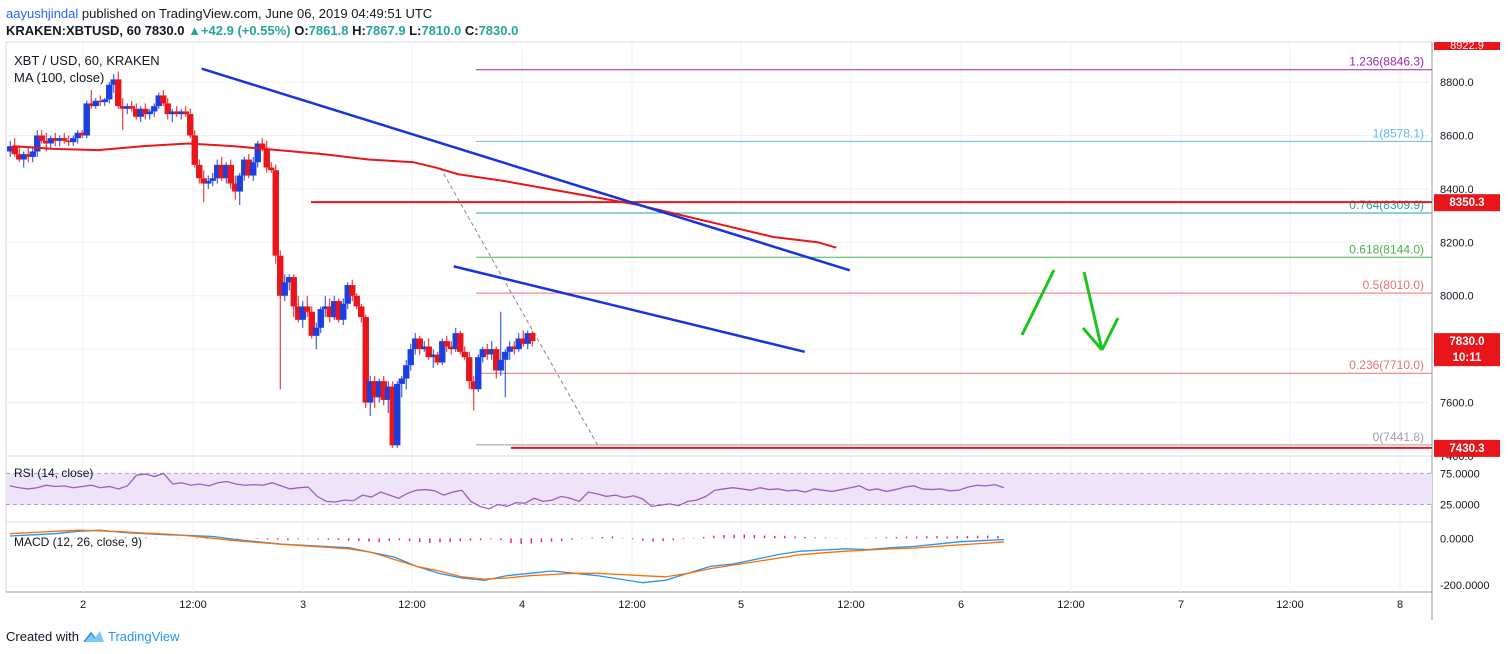 The image size is (1508, 654). What do you see at coordinates (144, 636) in the screenshot?
I see `tradingview-brand-link: TradingView` at bounding box center [144, 636].